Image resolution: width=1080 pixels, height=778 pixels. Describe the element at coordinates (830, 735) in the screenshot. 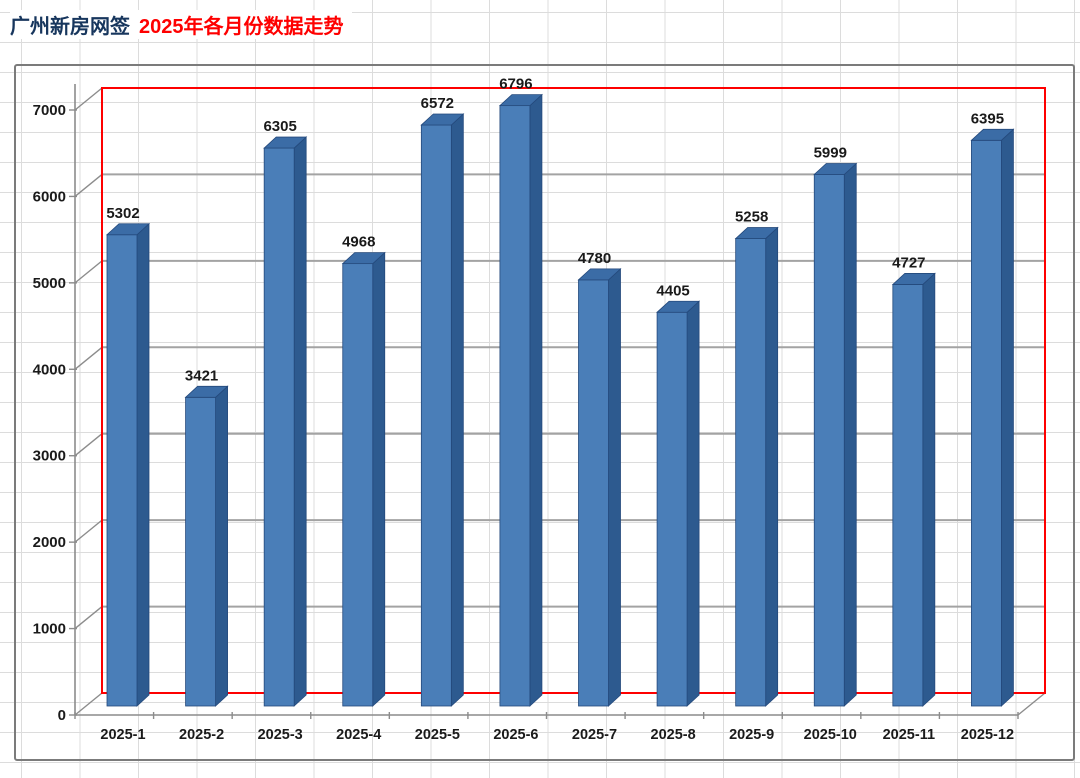

I see `x-category-label: 2025-10` at that location.